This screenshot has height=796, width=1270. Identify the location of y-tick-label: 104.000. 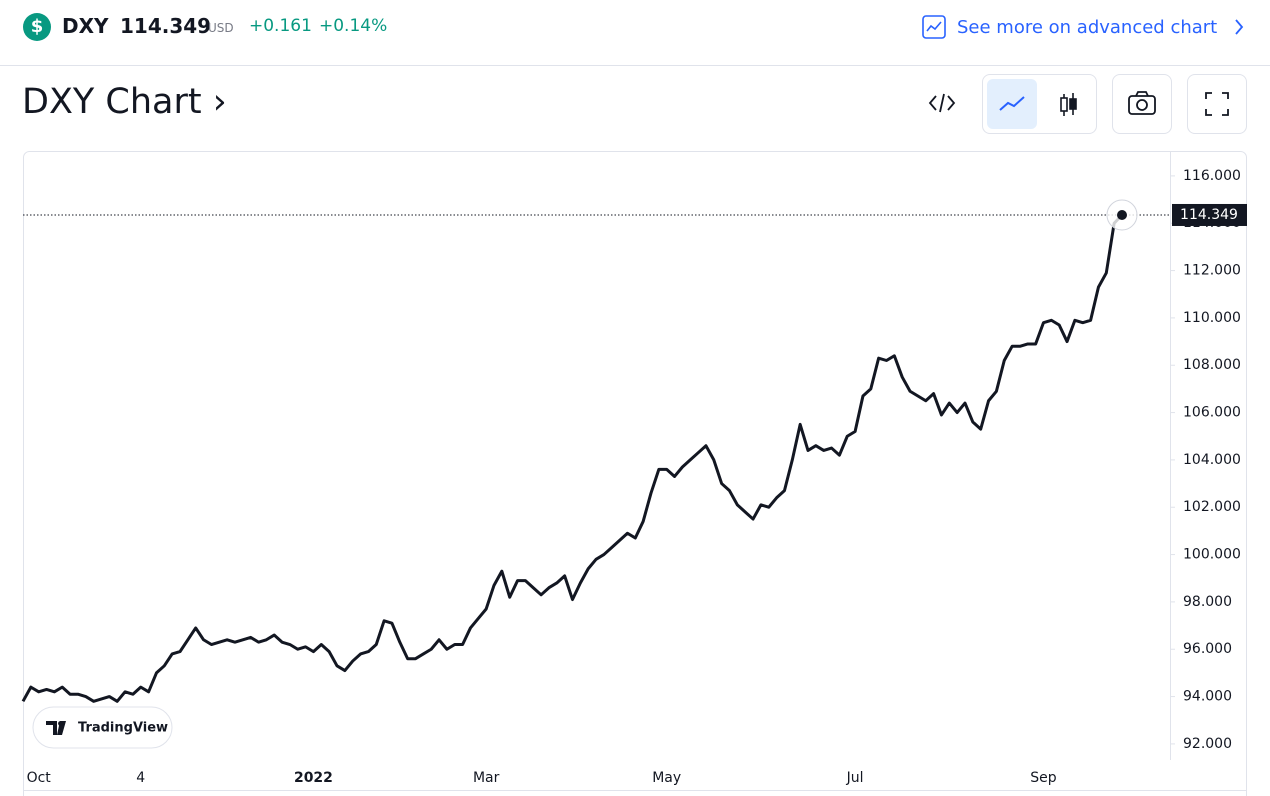
(1212, 460).